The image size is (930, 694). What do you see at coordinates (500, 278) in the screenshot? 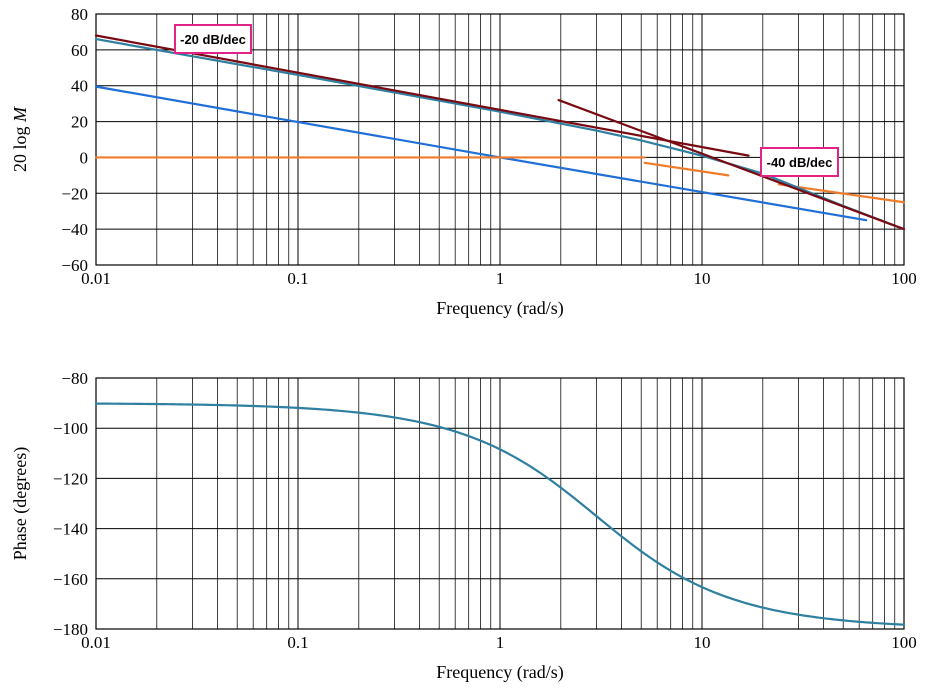
I see `mag-x-tick-label: 1` at bounding box center [500, 278].